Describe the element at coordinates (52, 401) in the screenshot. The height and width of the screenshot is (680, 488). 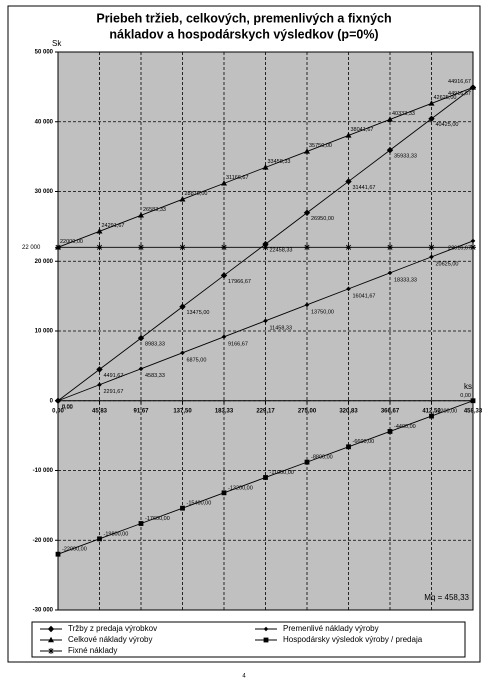
I see `y-tick-label: 0` at that location.